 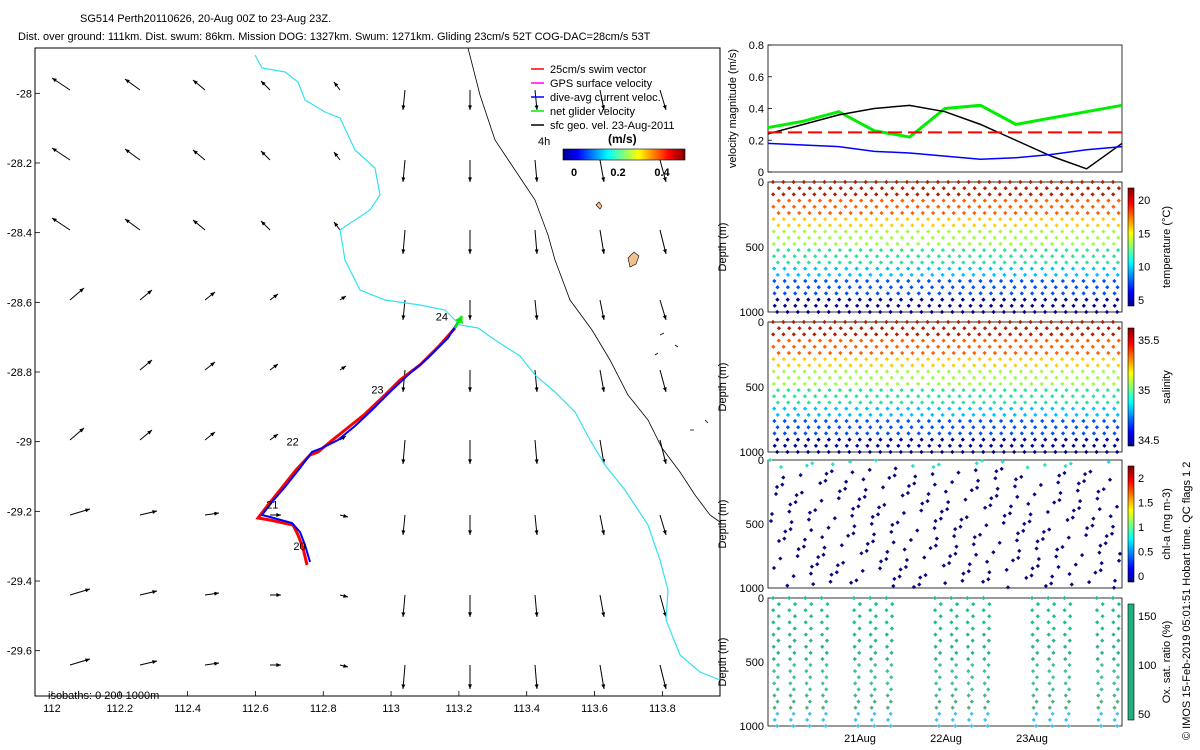 What do you see at coordinates (605, 98) in the screenshot?
I see `legend-label: dive-avg current veloc.` at bounding box center [605, 98].